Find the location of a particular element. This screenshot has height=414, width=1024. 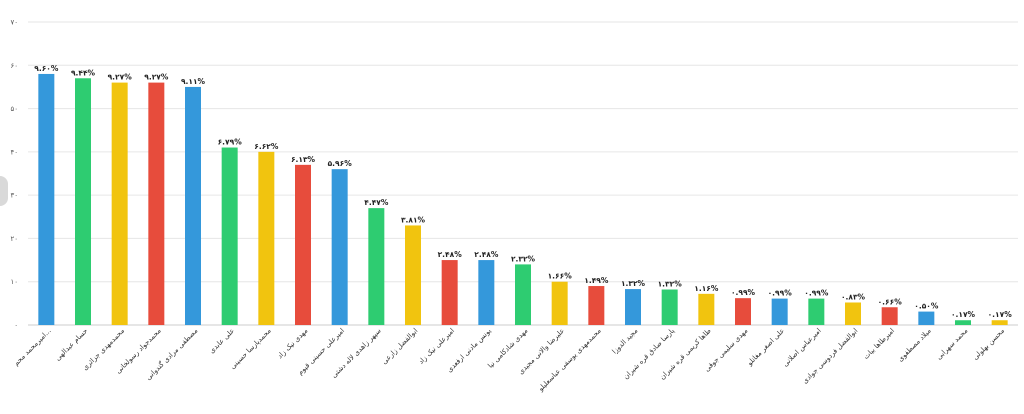

x-tick-label: محسن بهلولی is located at coordinates (988, 344).